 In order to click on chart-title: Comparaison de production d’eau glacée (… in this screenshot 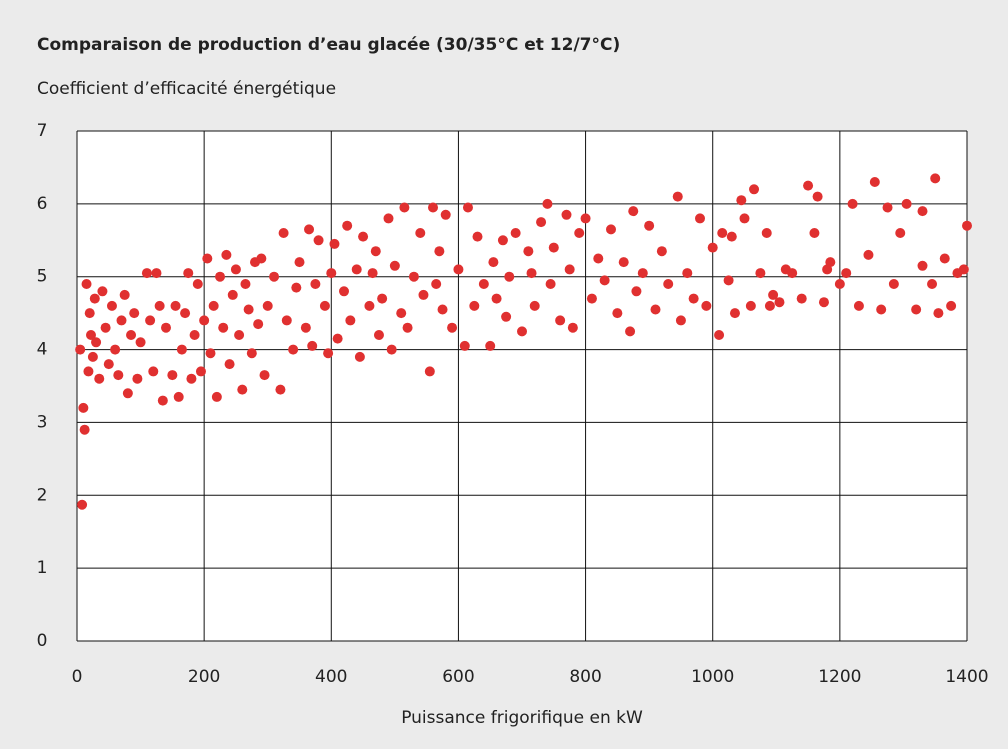, I will do `click(328, 45)`.